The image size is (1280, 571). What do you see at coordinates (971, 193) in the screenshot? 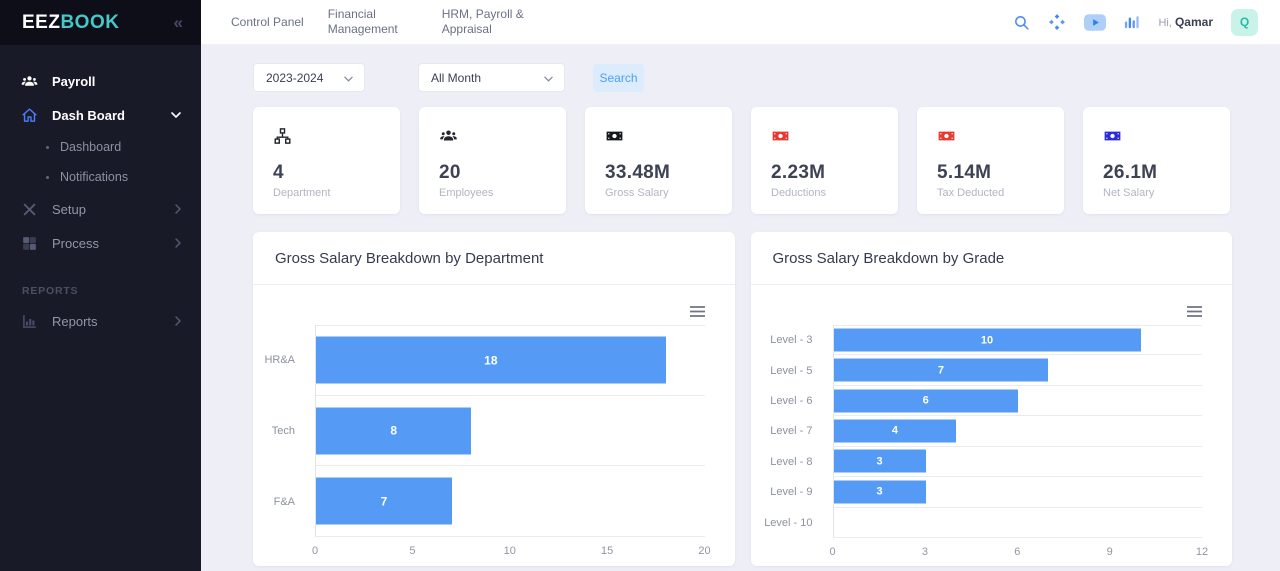
I see `stat-label: Tax Deducted` at bounding box center [971, 193].